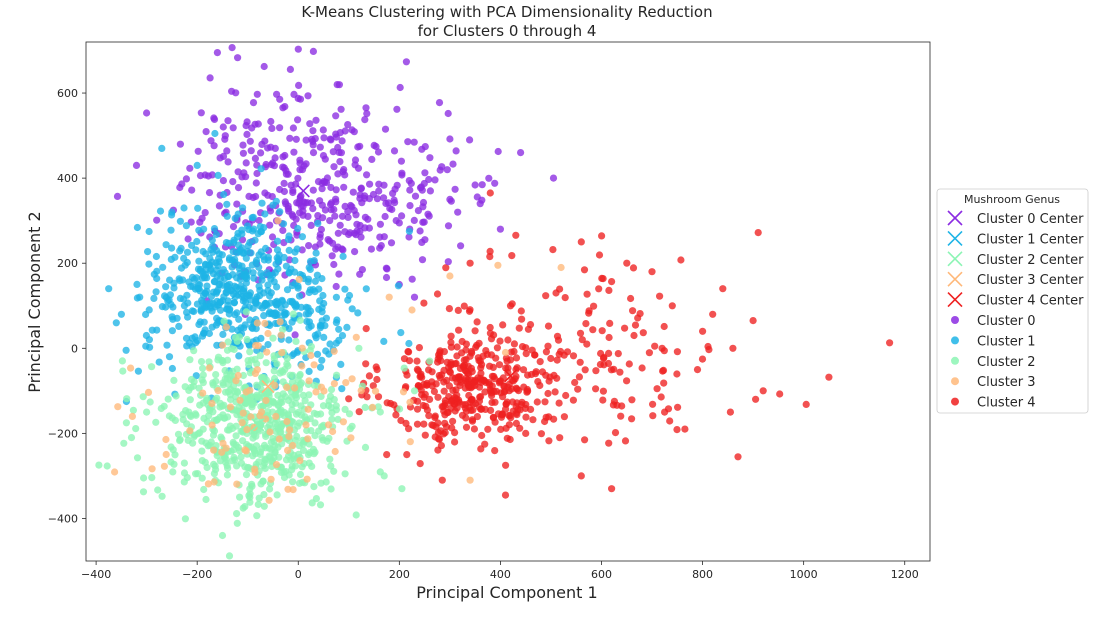  What do you see at coordinates (303, 191) in the screenshot?
I see `cluster-0-center-marker` at bounding box center [303, 191].